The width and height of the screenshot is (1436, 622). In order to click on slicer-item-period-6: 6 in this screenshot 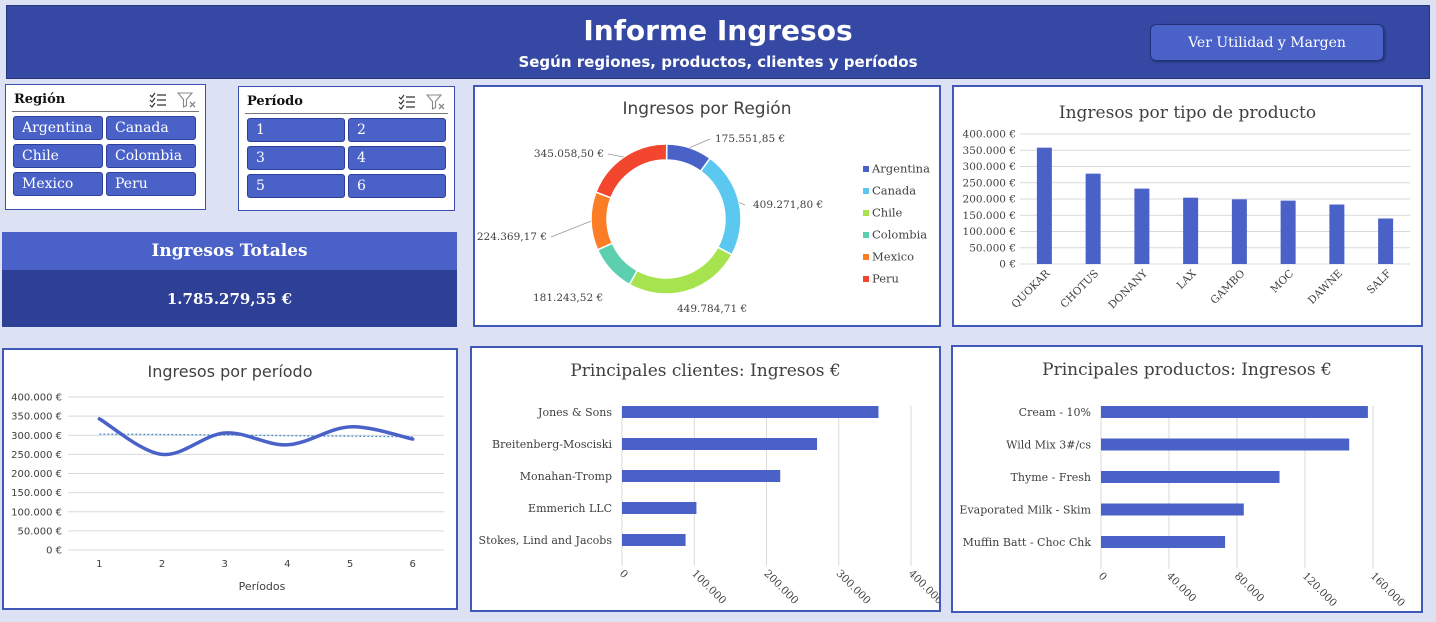, I will do `click(397, 186)`.